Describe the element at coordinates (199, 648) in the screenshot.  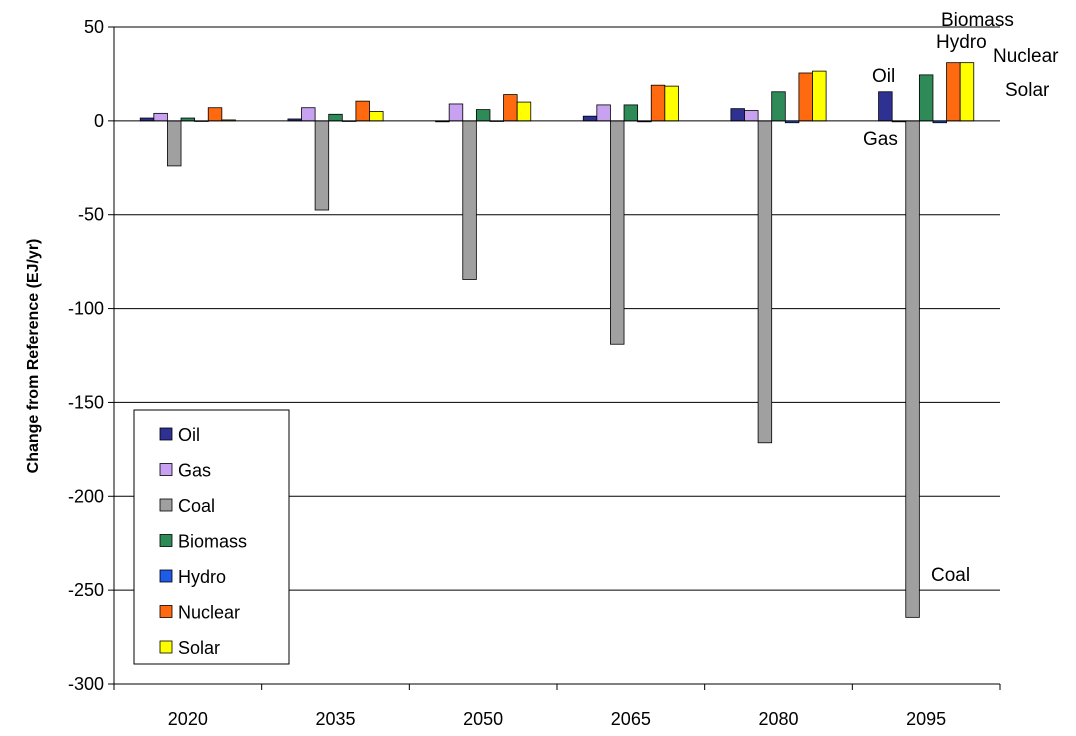
I see `legend-label-solar: Solar` at that location.